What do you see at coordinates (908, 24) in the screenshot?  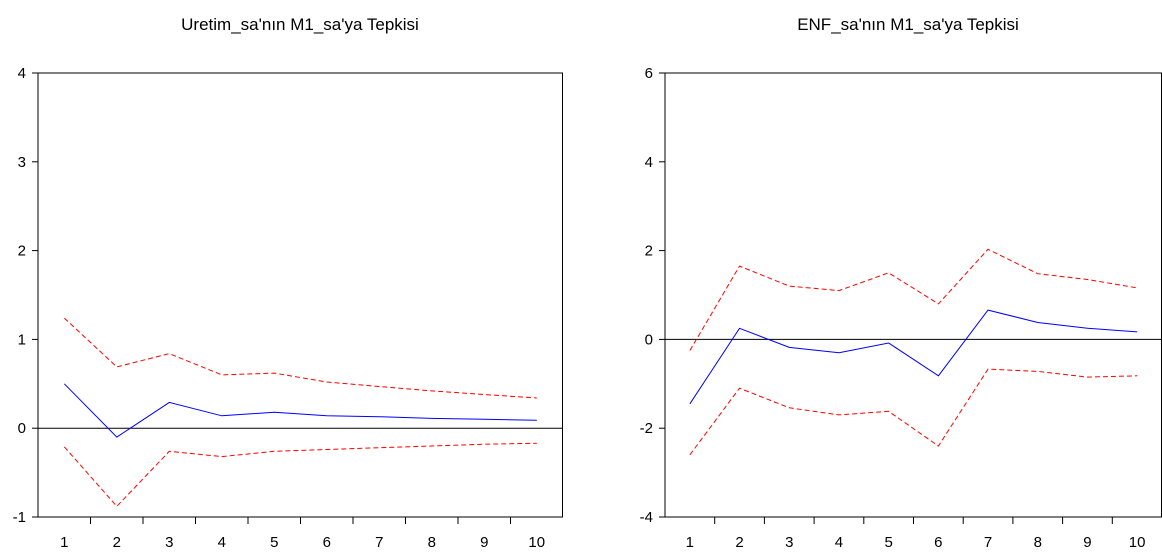 I see `chart-title: ENF_sa'nın M1_sa'ya Tepkisi` at bounding box center [908, 24].